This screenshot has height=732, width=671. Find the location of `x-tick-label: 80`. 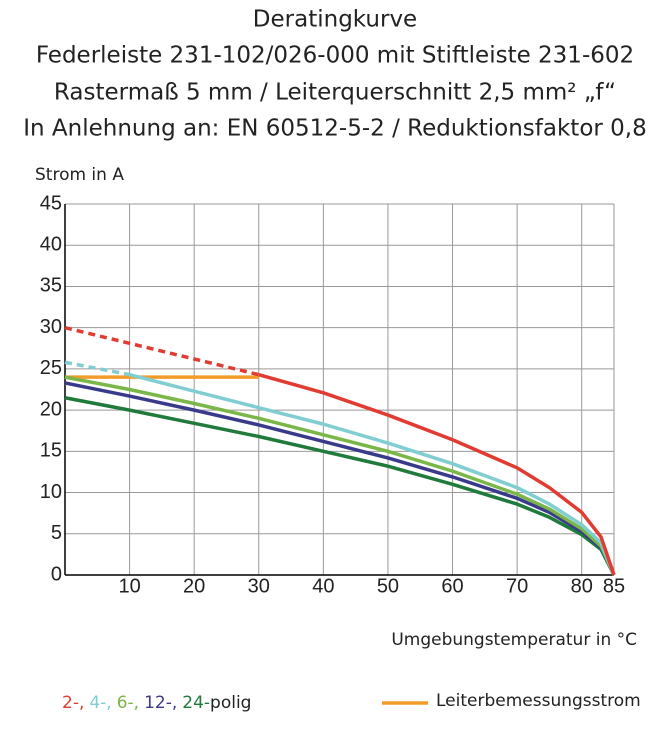

x-tick-label: 80 is located at coordinates (582, 586).